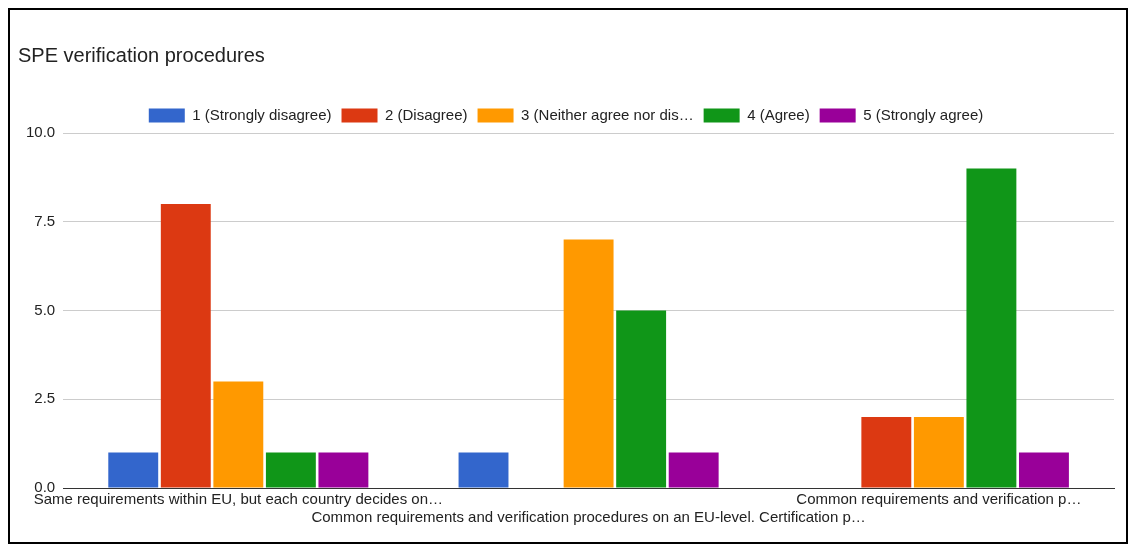  Describe the element at coordinates (45, 309) in the screenshot. I see `y-tick-label: 5.0` at that location.